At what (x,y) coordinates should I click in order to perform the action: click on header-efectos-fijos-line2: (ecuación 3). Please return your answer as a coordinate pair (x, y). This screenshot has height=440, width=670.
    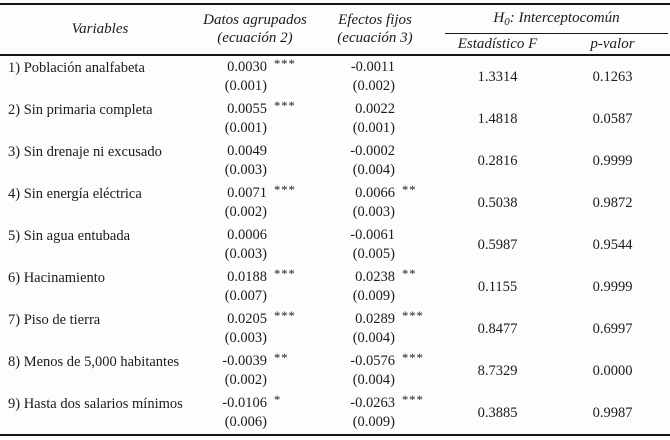
    Looking at the image, I should click on (375, 37).